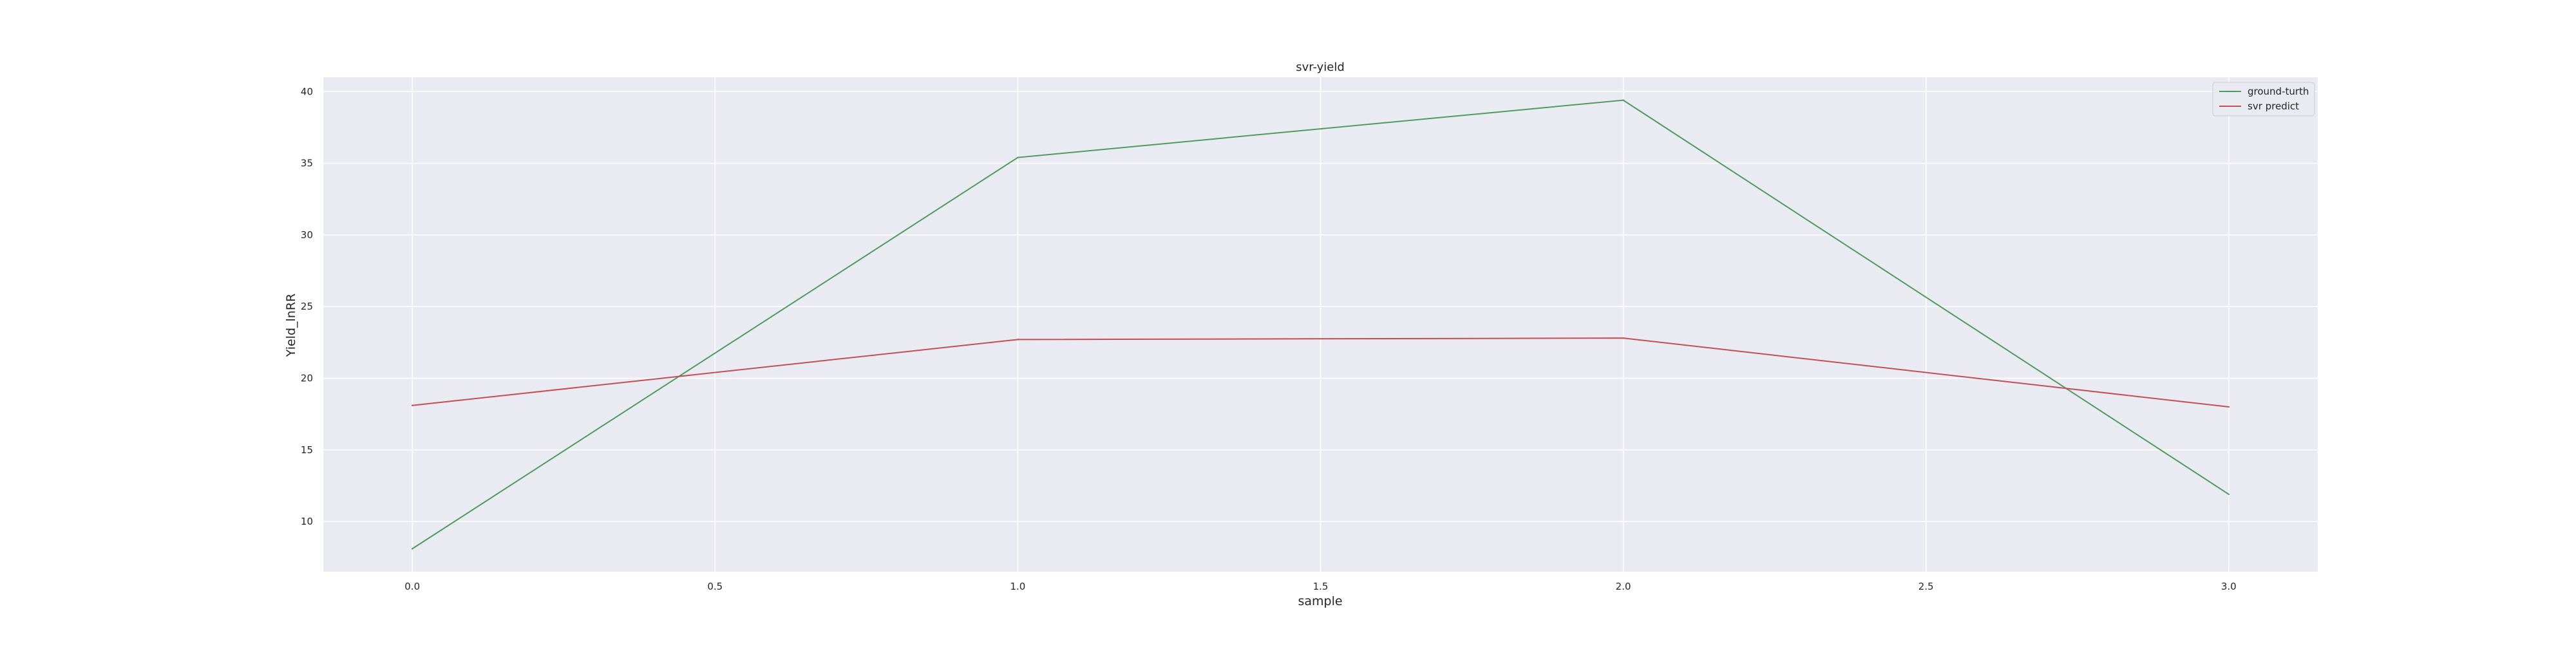 The image size is (2576, 647). I want to click on x-tick-label: 3.0, so click(2229, 586).